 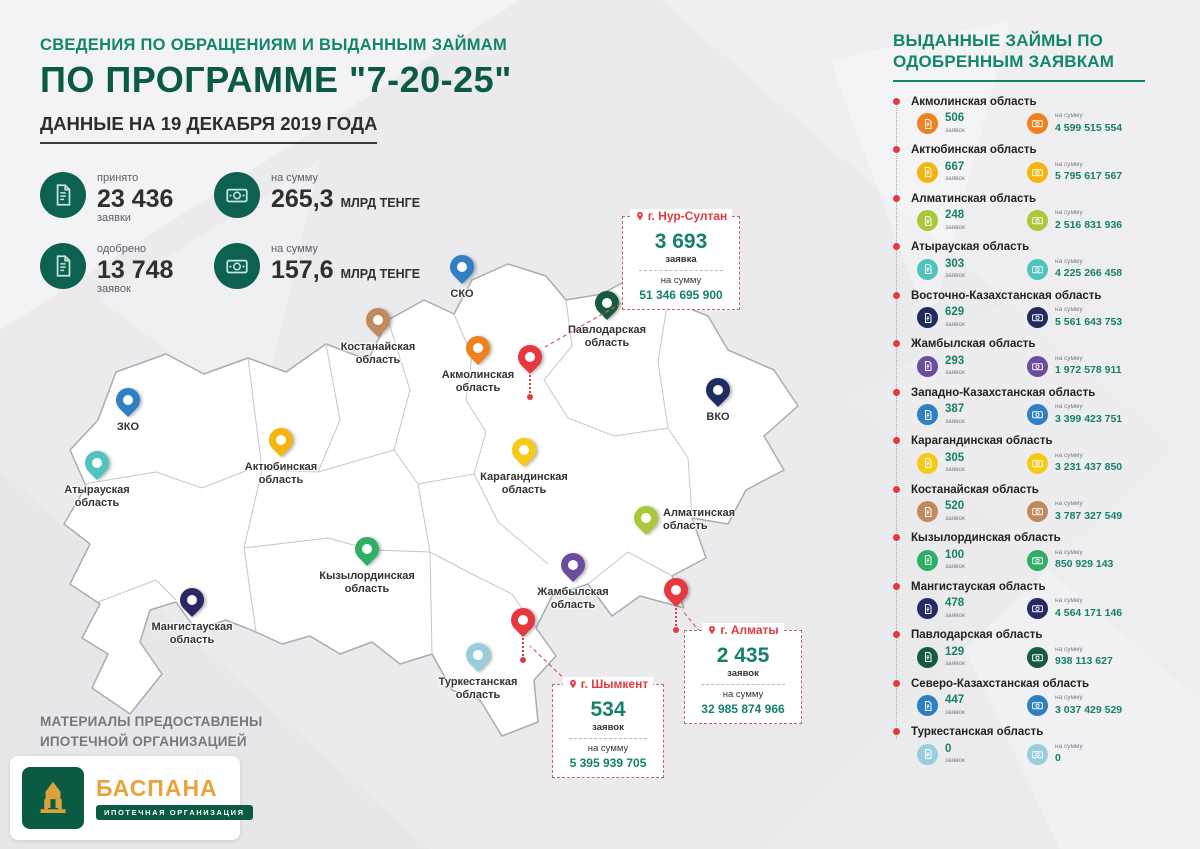 I want to click on region-name: Алматинская область, so click(x=974, y=198).